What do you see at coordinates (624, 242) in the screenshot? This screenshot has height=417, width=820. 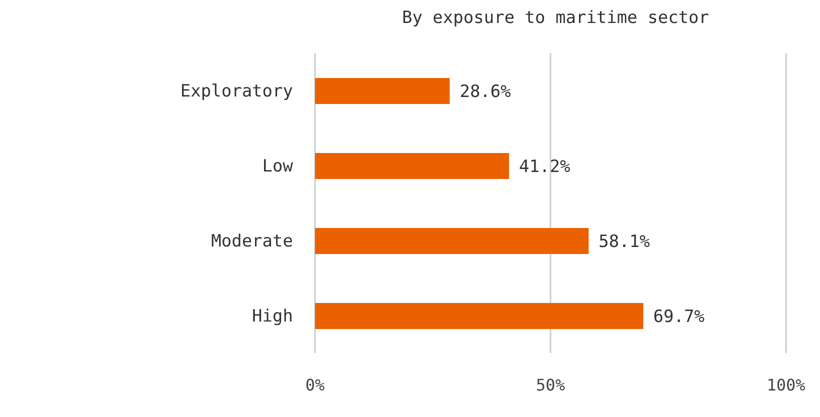 I see `data-label: 58.1%` at bounding box center [624, 242].